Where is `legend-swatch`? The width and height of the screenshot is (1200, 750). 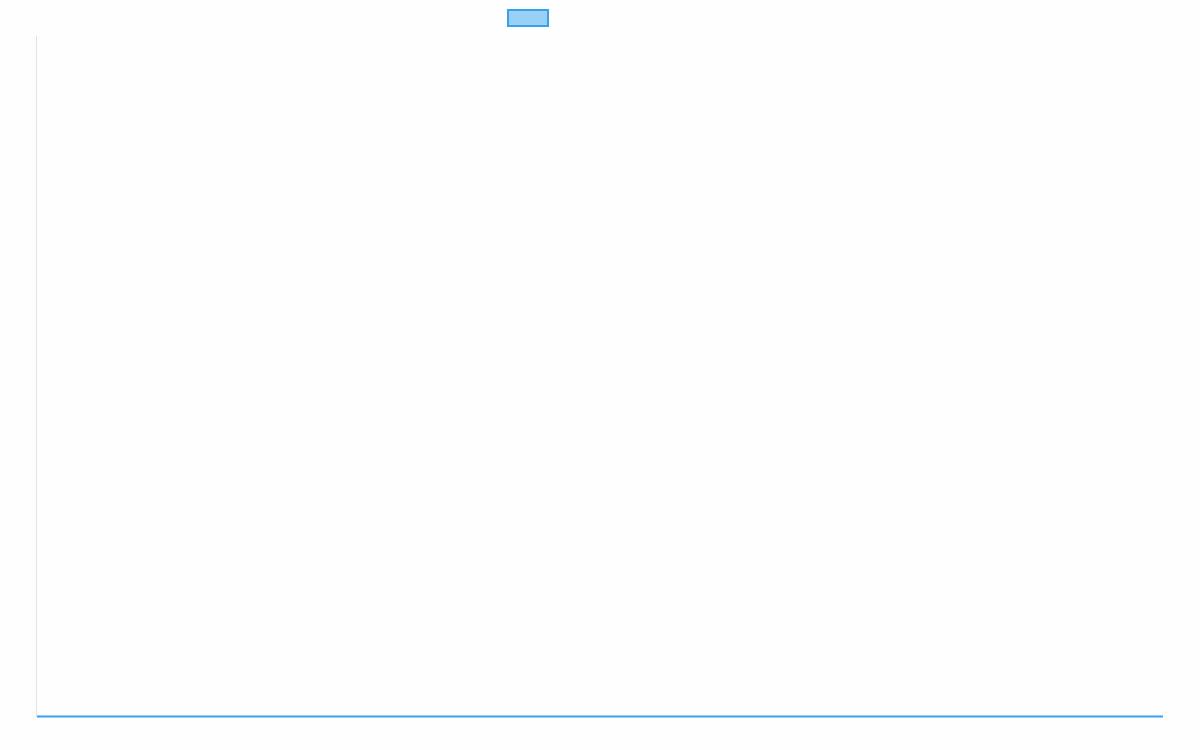 legend-swatch is located at coordinates (528, 18).